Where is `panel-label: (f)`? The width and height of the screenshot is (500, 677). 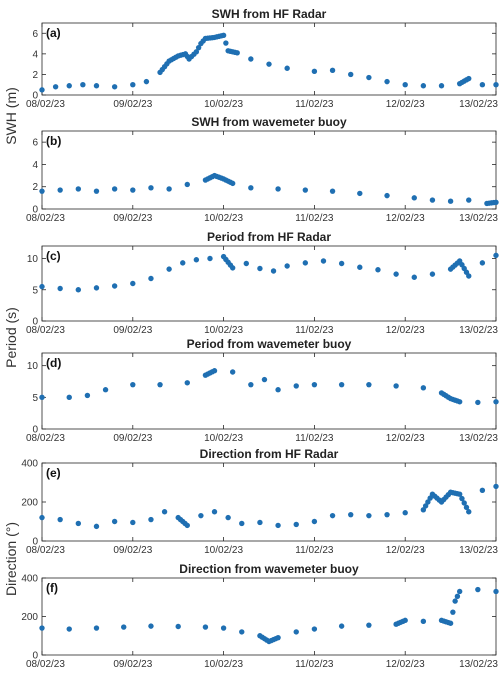
panel-label: (f) is located at coordinates (52, 588).